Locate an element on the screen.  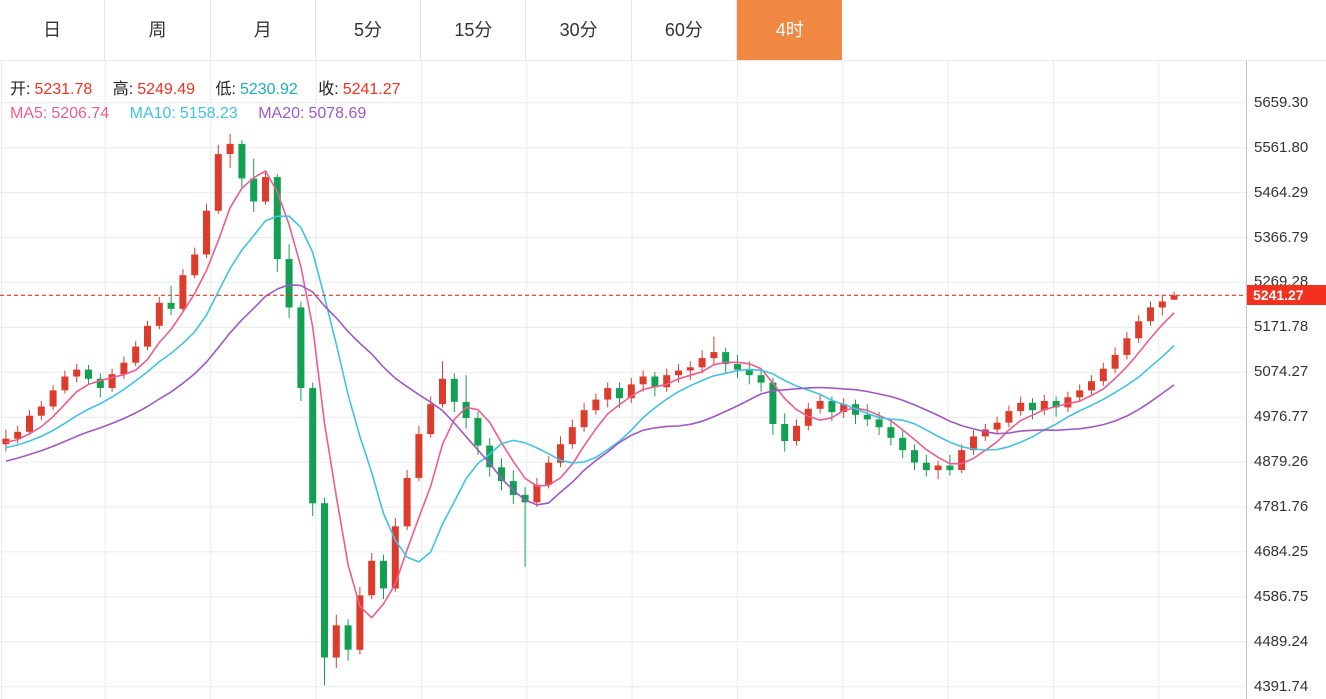
high-label: 高: is located at coordinates (123, 89).